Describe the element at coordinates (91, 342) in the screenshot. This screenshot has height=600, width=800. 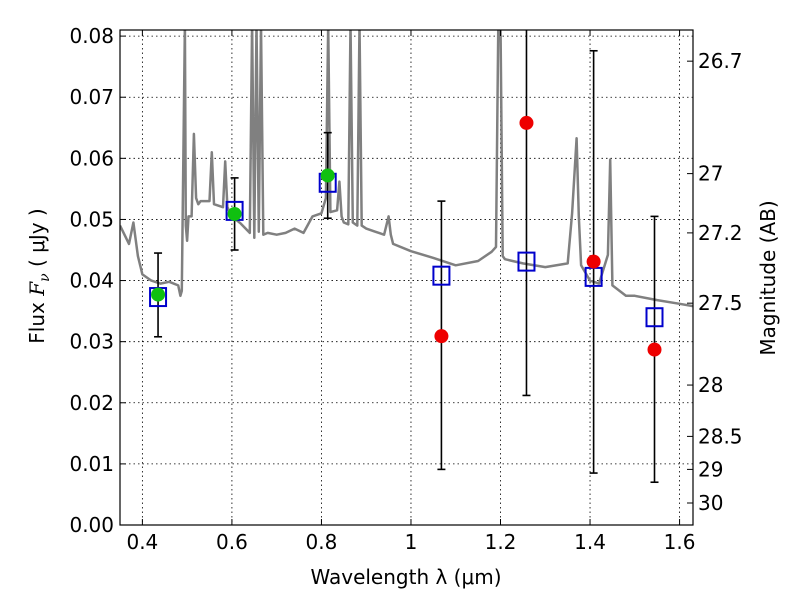
I see `y-tick-label: 0.03` at that location.